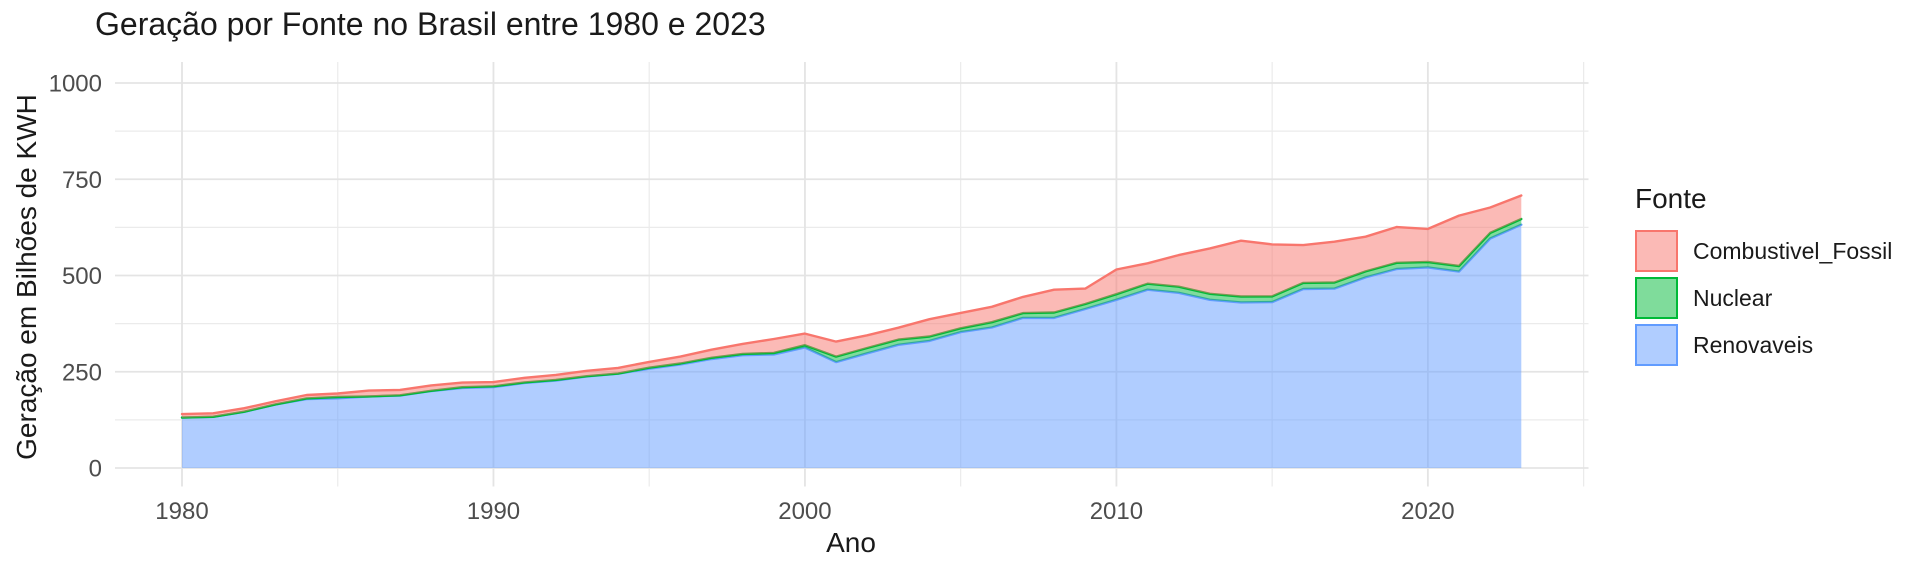  What do you see at coordinates (181, 511) in the screenshot?
I see `x-tick-label: 1980` at bounding box center [181, 511].